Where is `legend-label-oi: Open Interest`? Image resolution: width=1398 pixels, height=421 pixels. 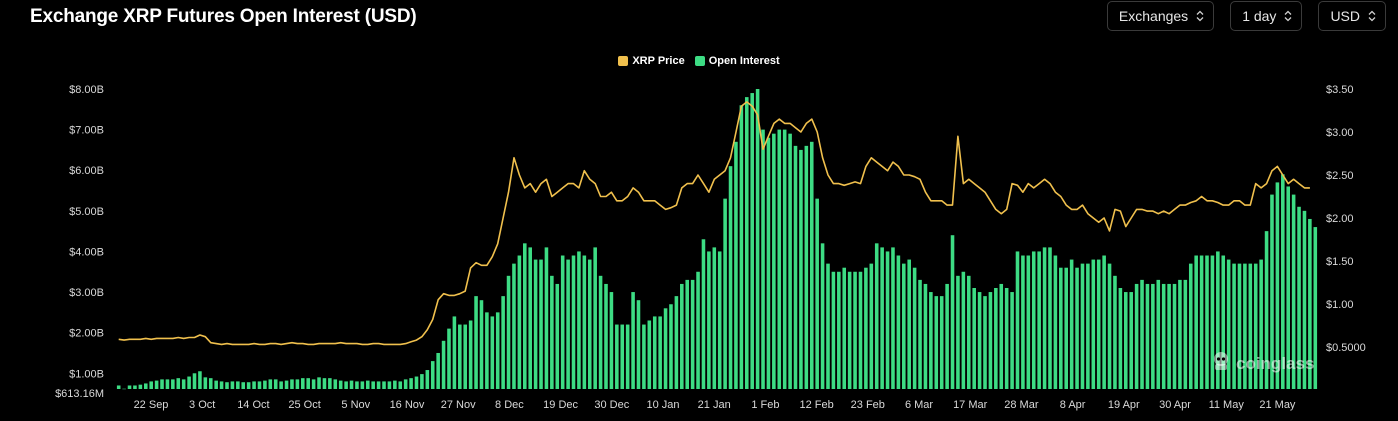
legend-label-oi: Open Interest is located at coordinates (744, 61).